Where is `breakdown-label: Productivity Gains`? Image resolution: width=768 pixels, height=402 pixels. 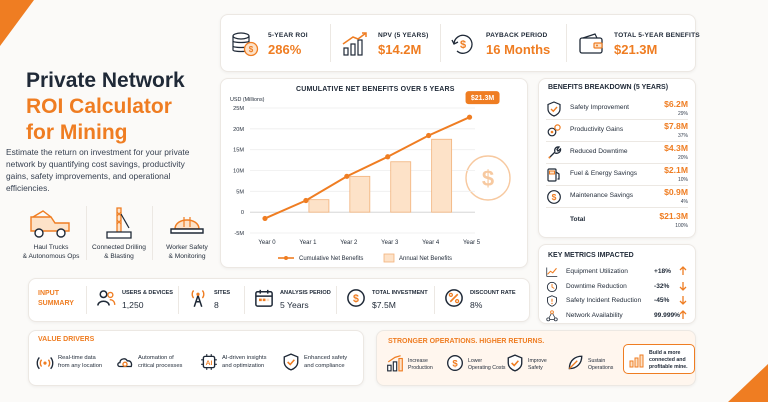 breakdown-label: Productivity Gains is located at coordinates (597, 129).